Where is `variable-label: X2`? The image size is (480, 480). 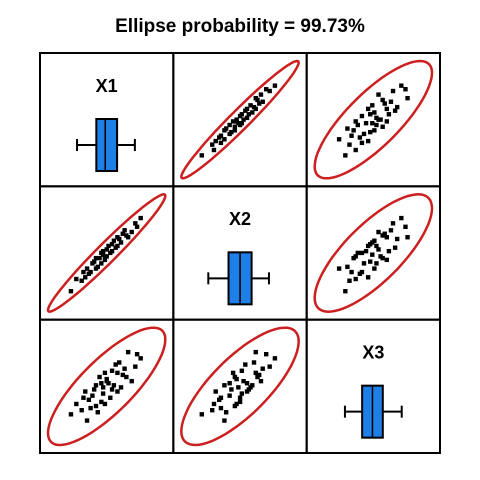 variable-label: X2 is located at coordinates (240, 219).